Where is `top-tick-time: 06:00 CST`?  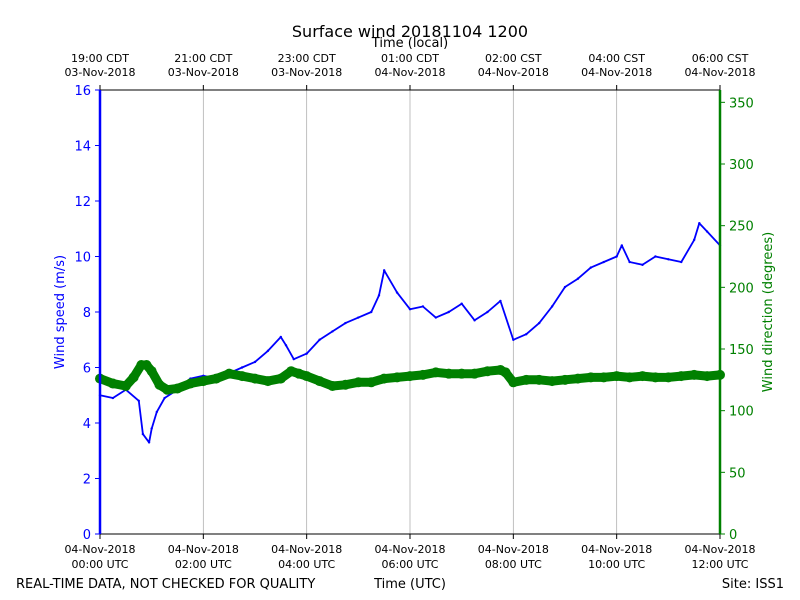
top-tick-time: 06:00 CST is located at coordinates (720, 58).